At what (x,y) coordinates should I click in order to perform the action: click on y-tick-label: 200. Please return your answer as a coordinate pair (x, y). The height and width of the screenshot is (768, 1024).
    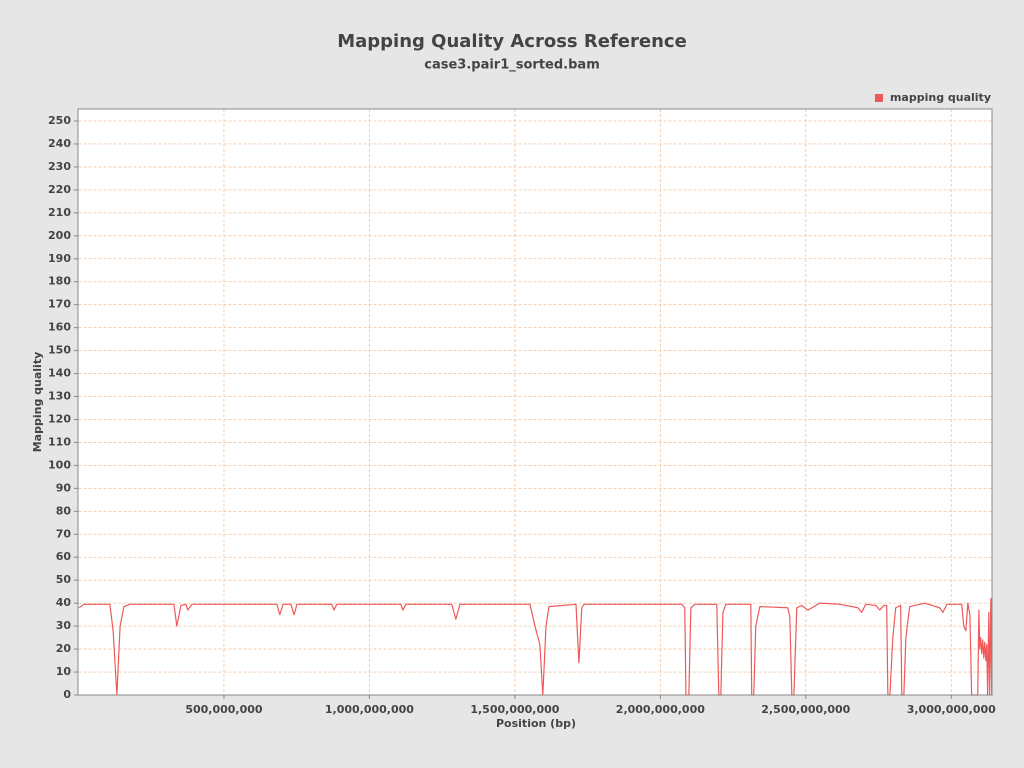
    Looking at the image, I should click on (59, 235).